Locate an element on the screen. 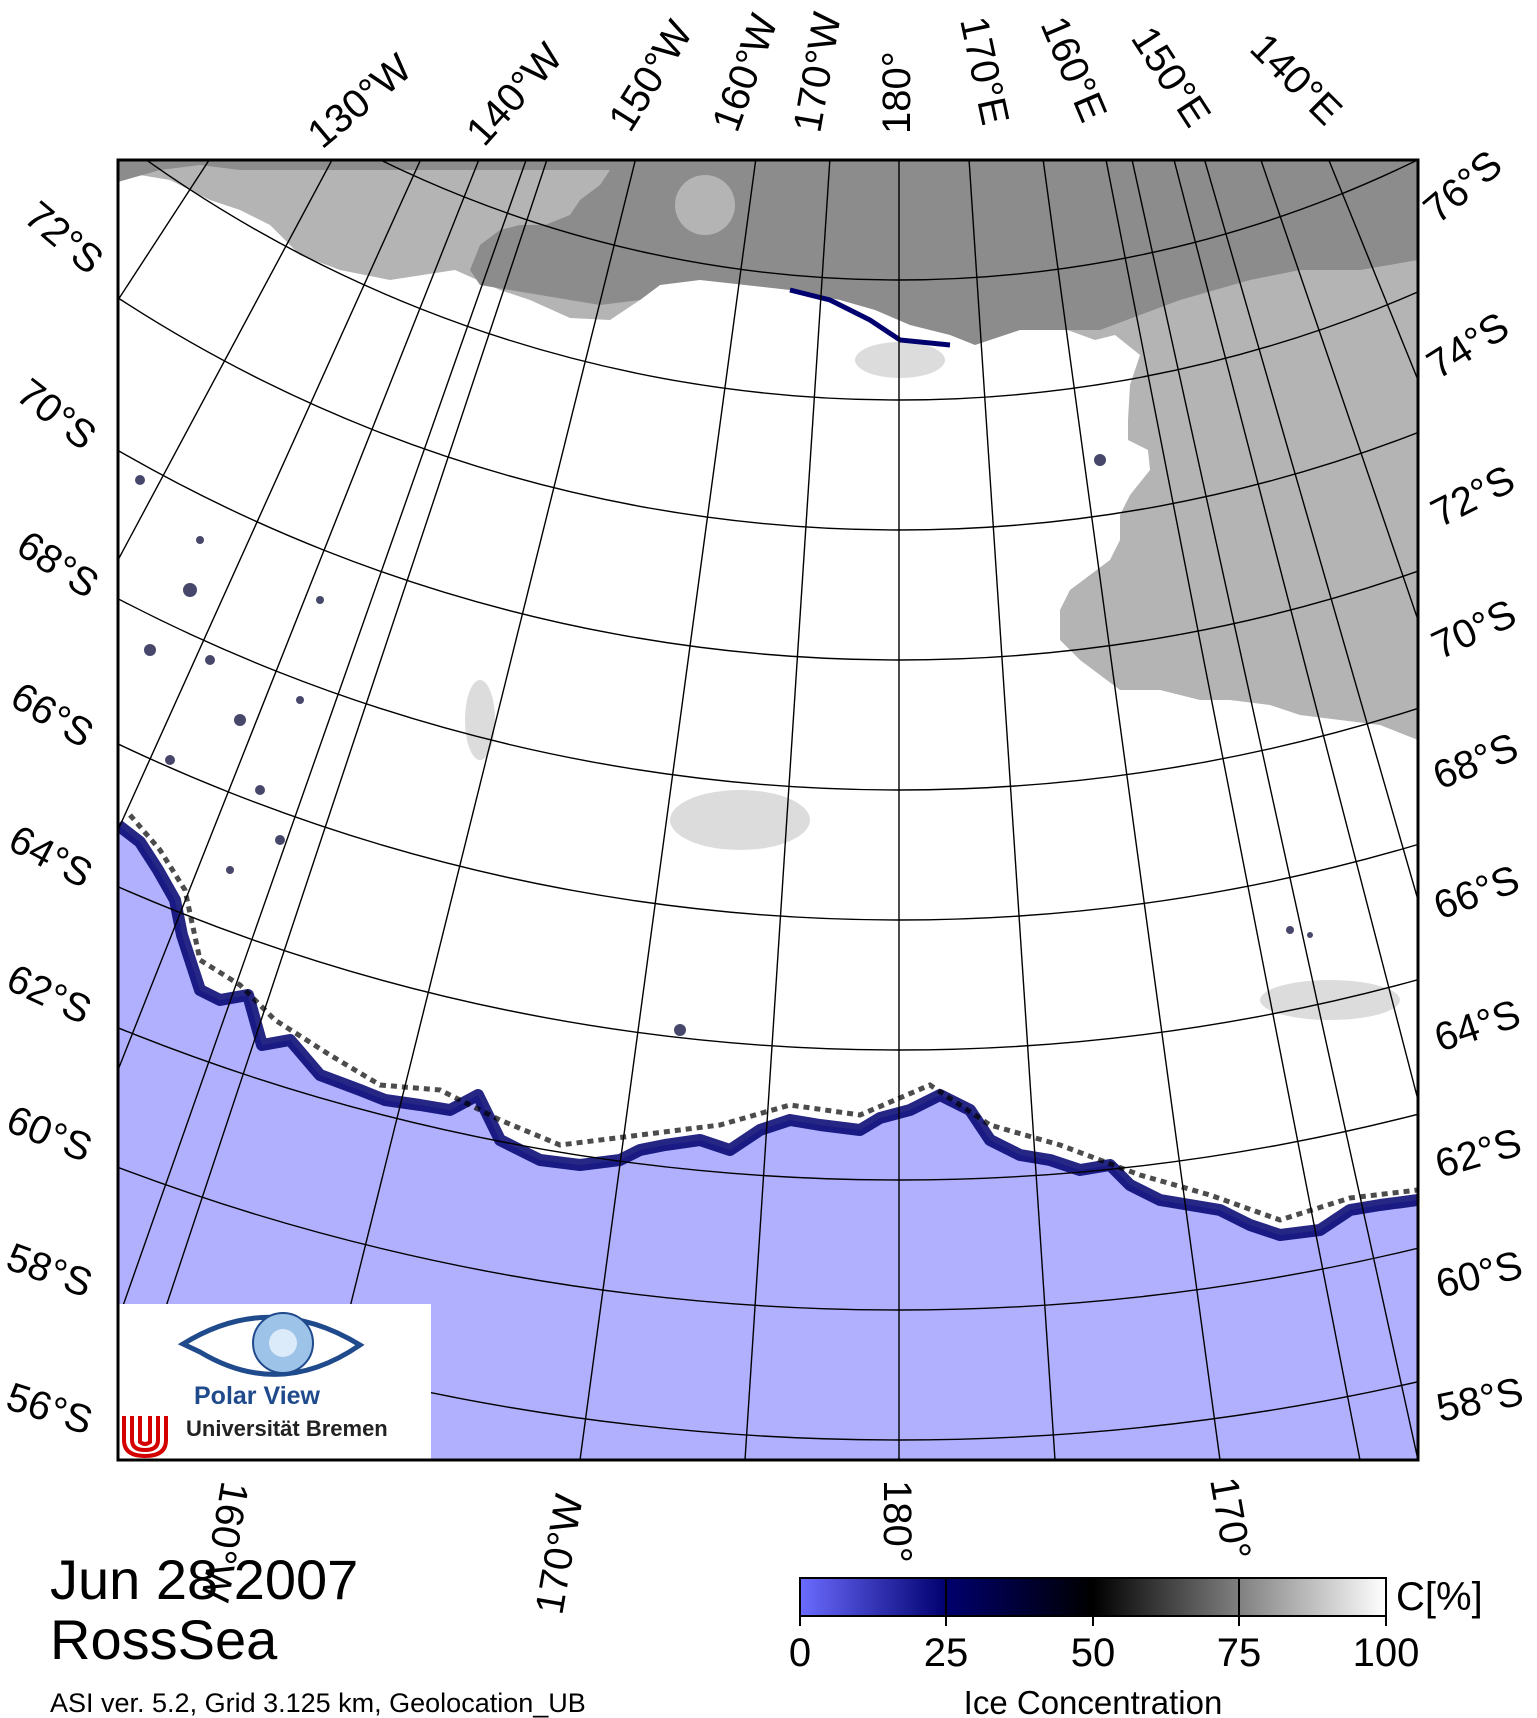 The width and height of the screenshot is (1537, 1718). lon-label-140w: 140°W is located at coordinates (514, 94).